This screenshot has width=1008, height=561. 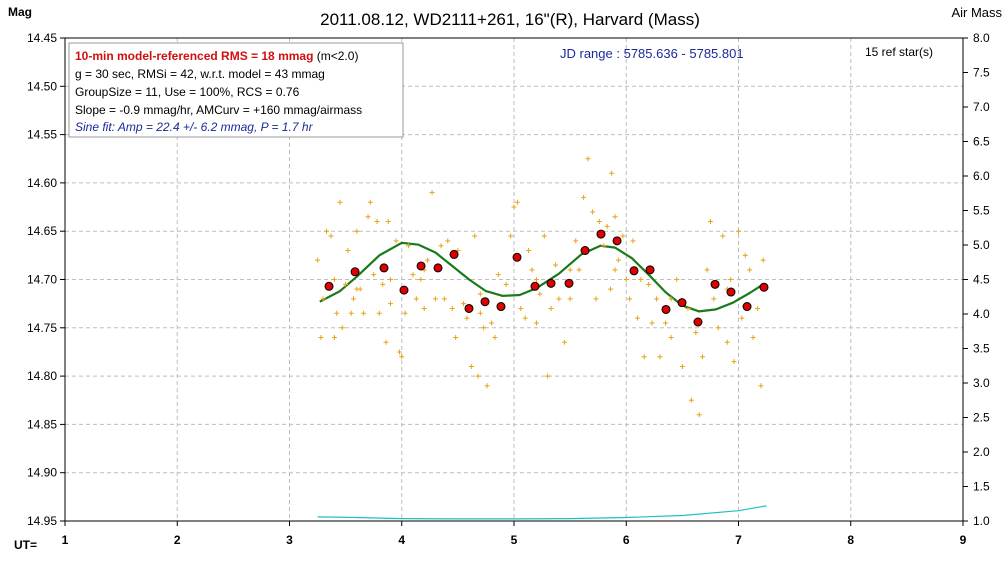 I want to click on y-tick-label: 14.70, so click(x=42, y=280).